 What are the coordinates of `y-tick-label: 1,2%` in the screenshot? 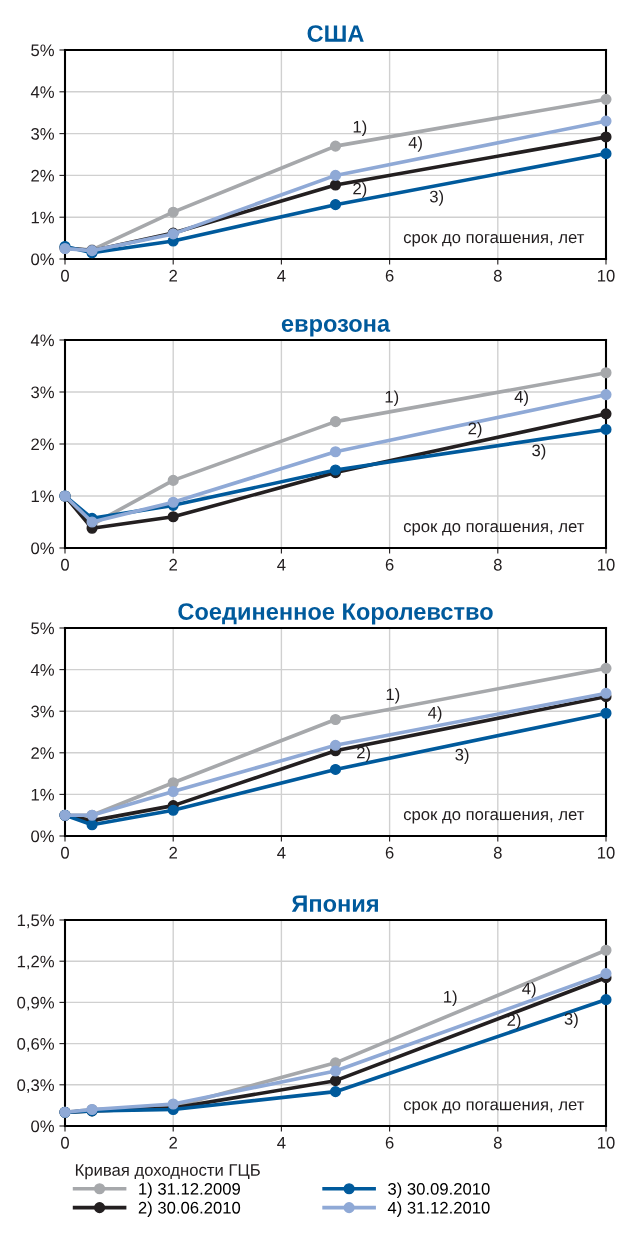 It's located at (35, 962).